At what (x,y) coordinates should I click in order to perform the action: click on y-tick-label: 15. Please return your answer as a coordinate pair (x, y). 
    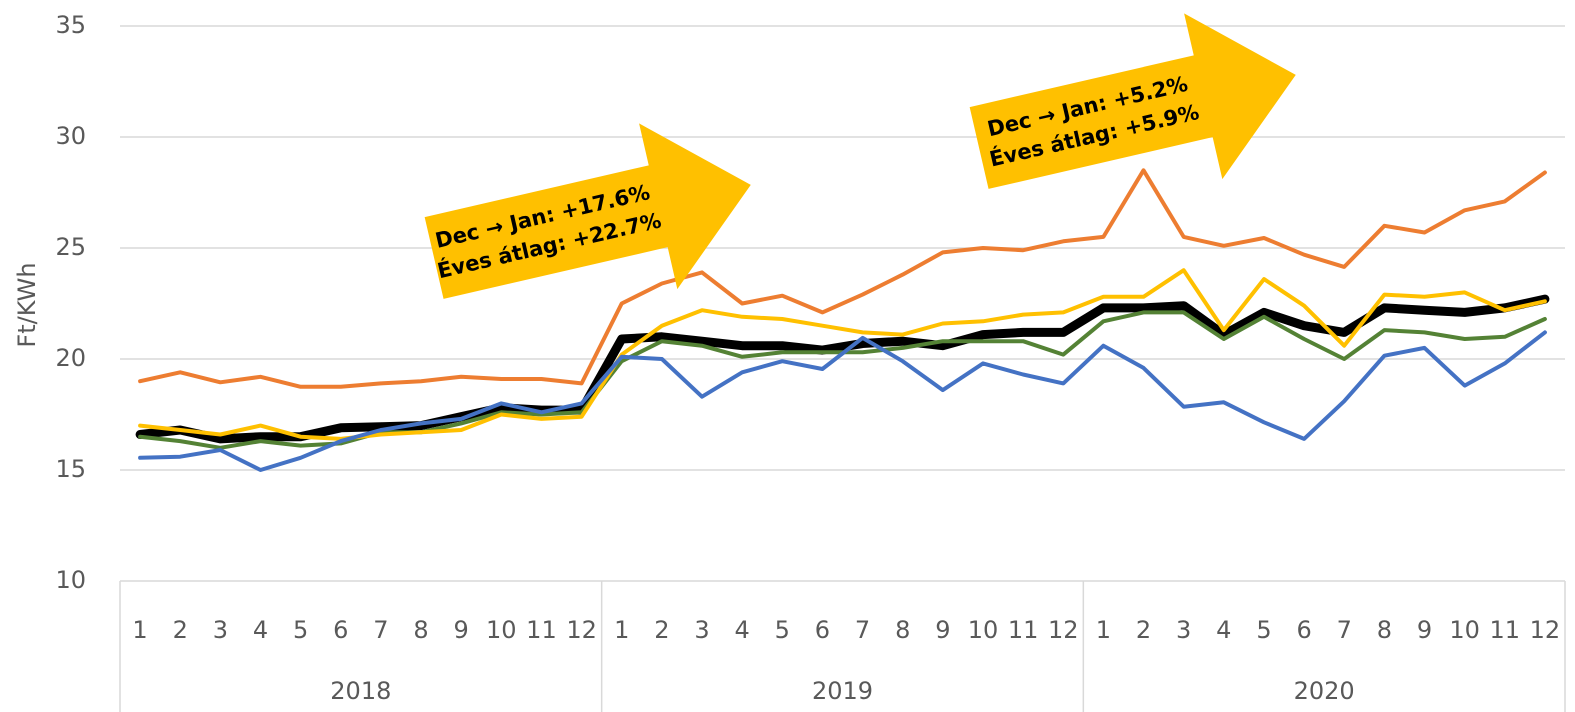
    Looking at the image, I should click on (70, 469).